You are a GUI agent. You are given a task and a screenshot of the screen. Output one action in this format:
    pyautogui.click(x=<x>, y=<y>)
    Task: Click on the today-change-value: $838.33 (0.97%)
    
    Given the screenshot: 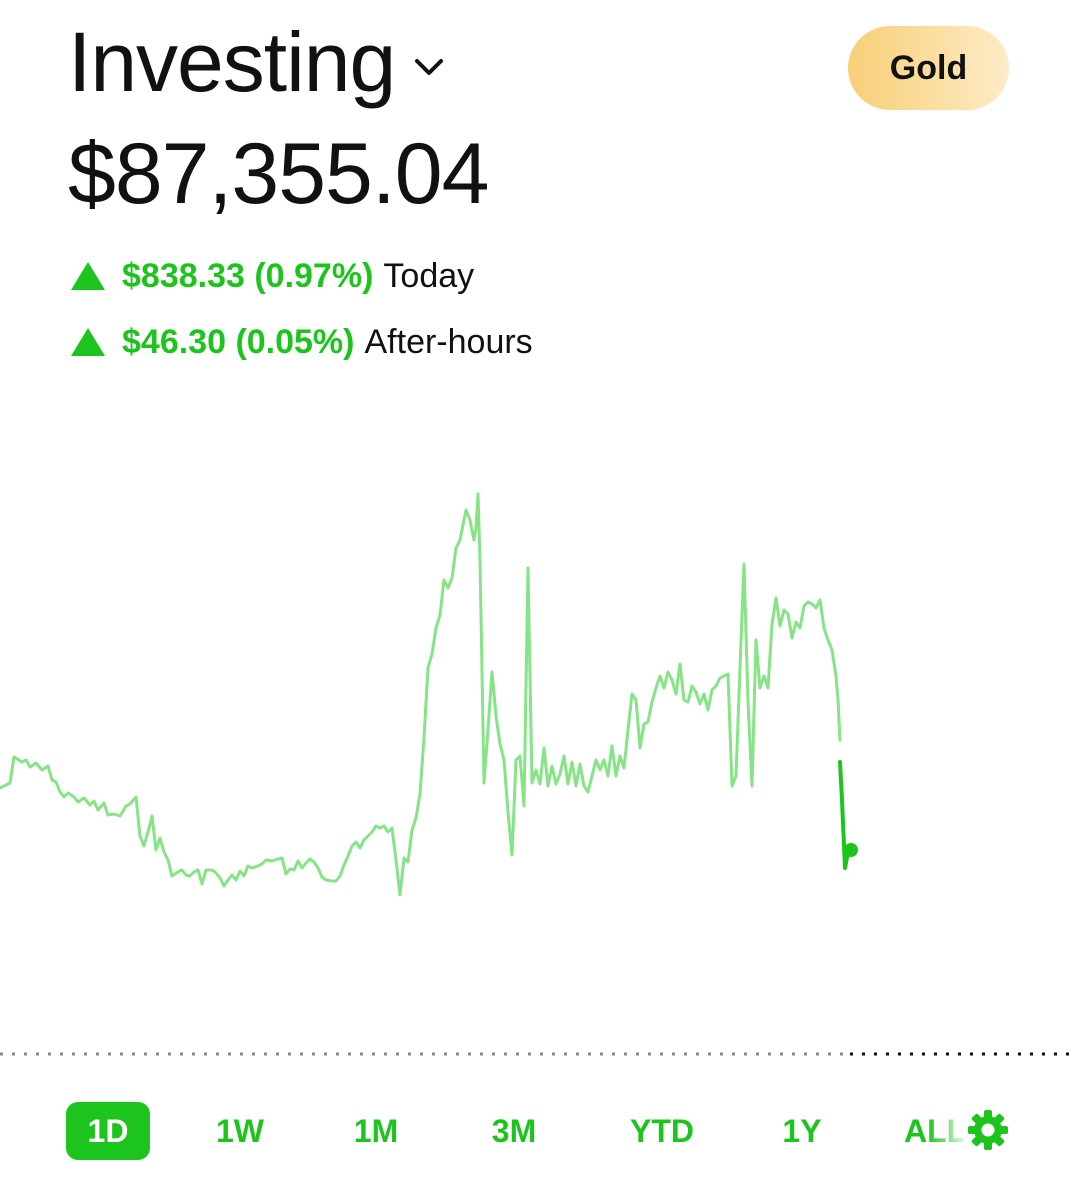 What is the action you would take?
    pyautogui.click(x=248, y=276)
    